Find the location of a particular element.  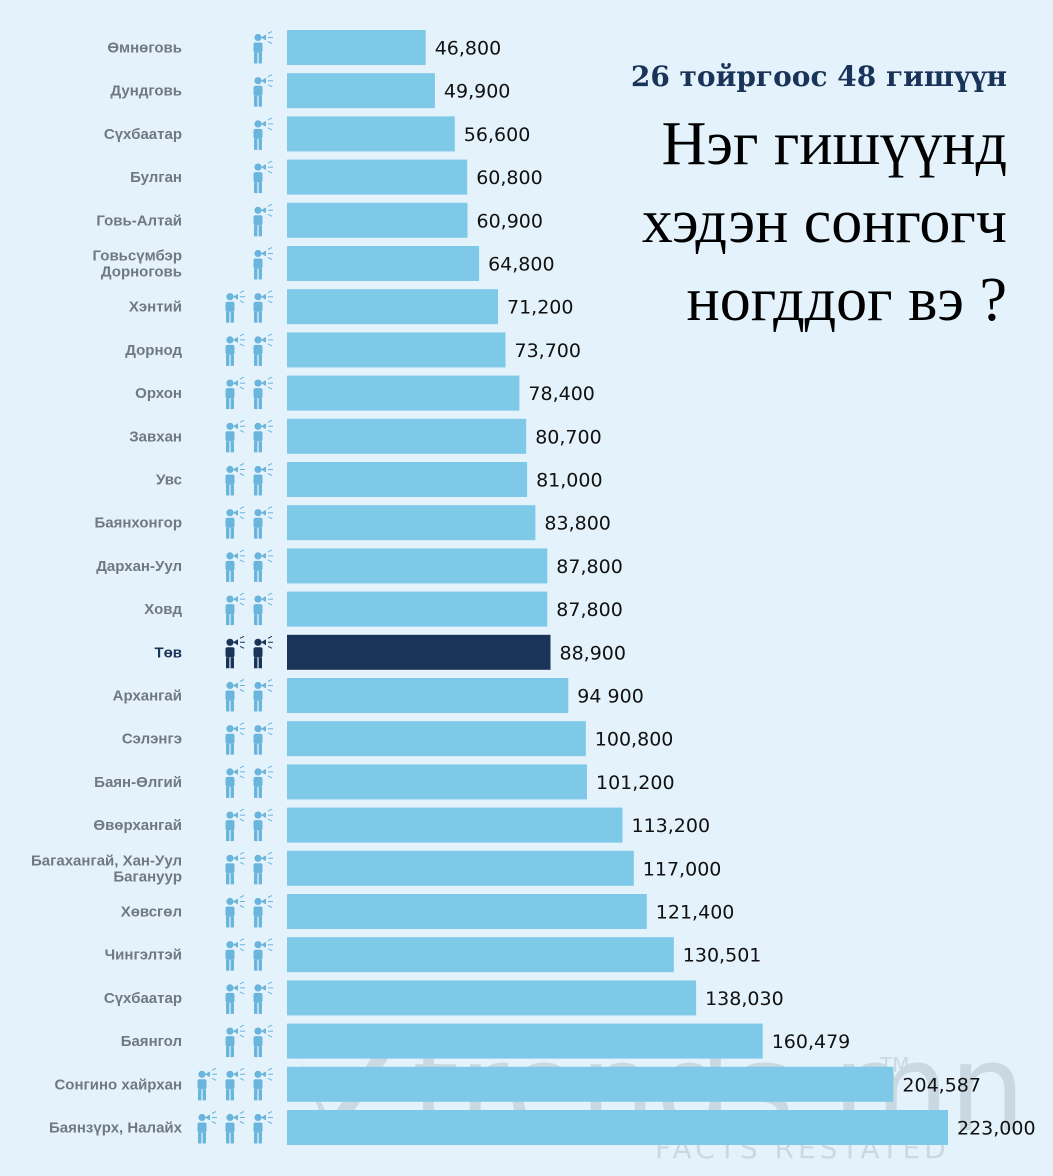

category-label: Хөвсгөл is located at coordinates (151, 912).